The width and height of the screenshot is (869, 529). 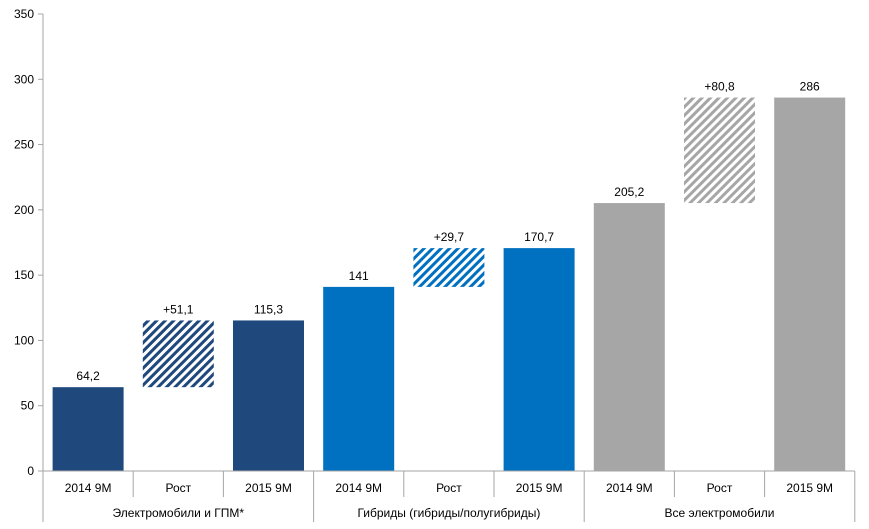 What do you see at coordinates (24, 275) in the screenshot?
I see `y-tick-label: 150` at bounding box center [24, 275].